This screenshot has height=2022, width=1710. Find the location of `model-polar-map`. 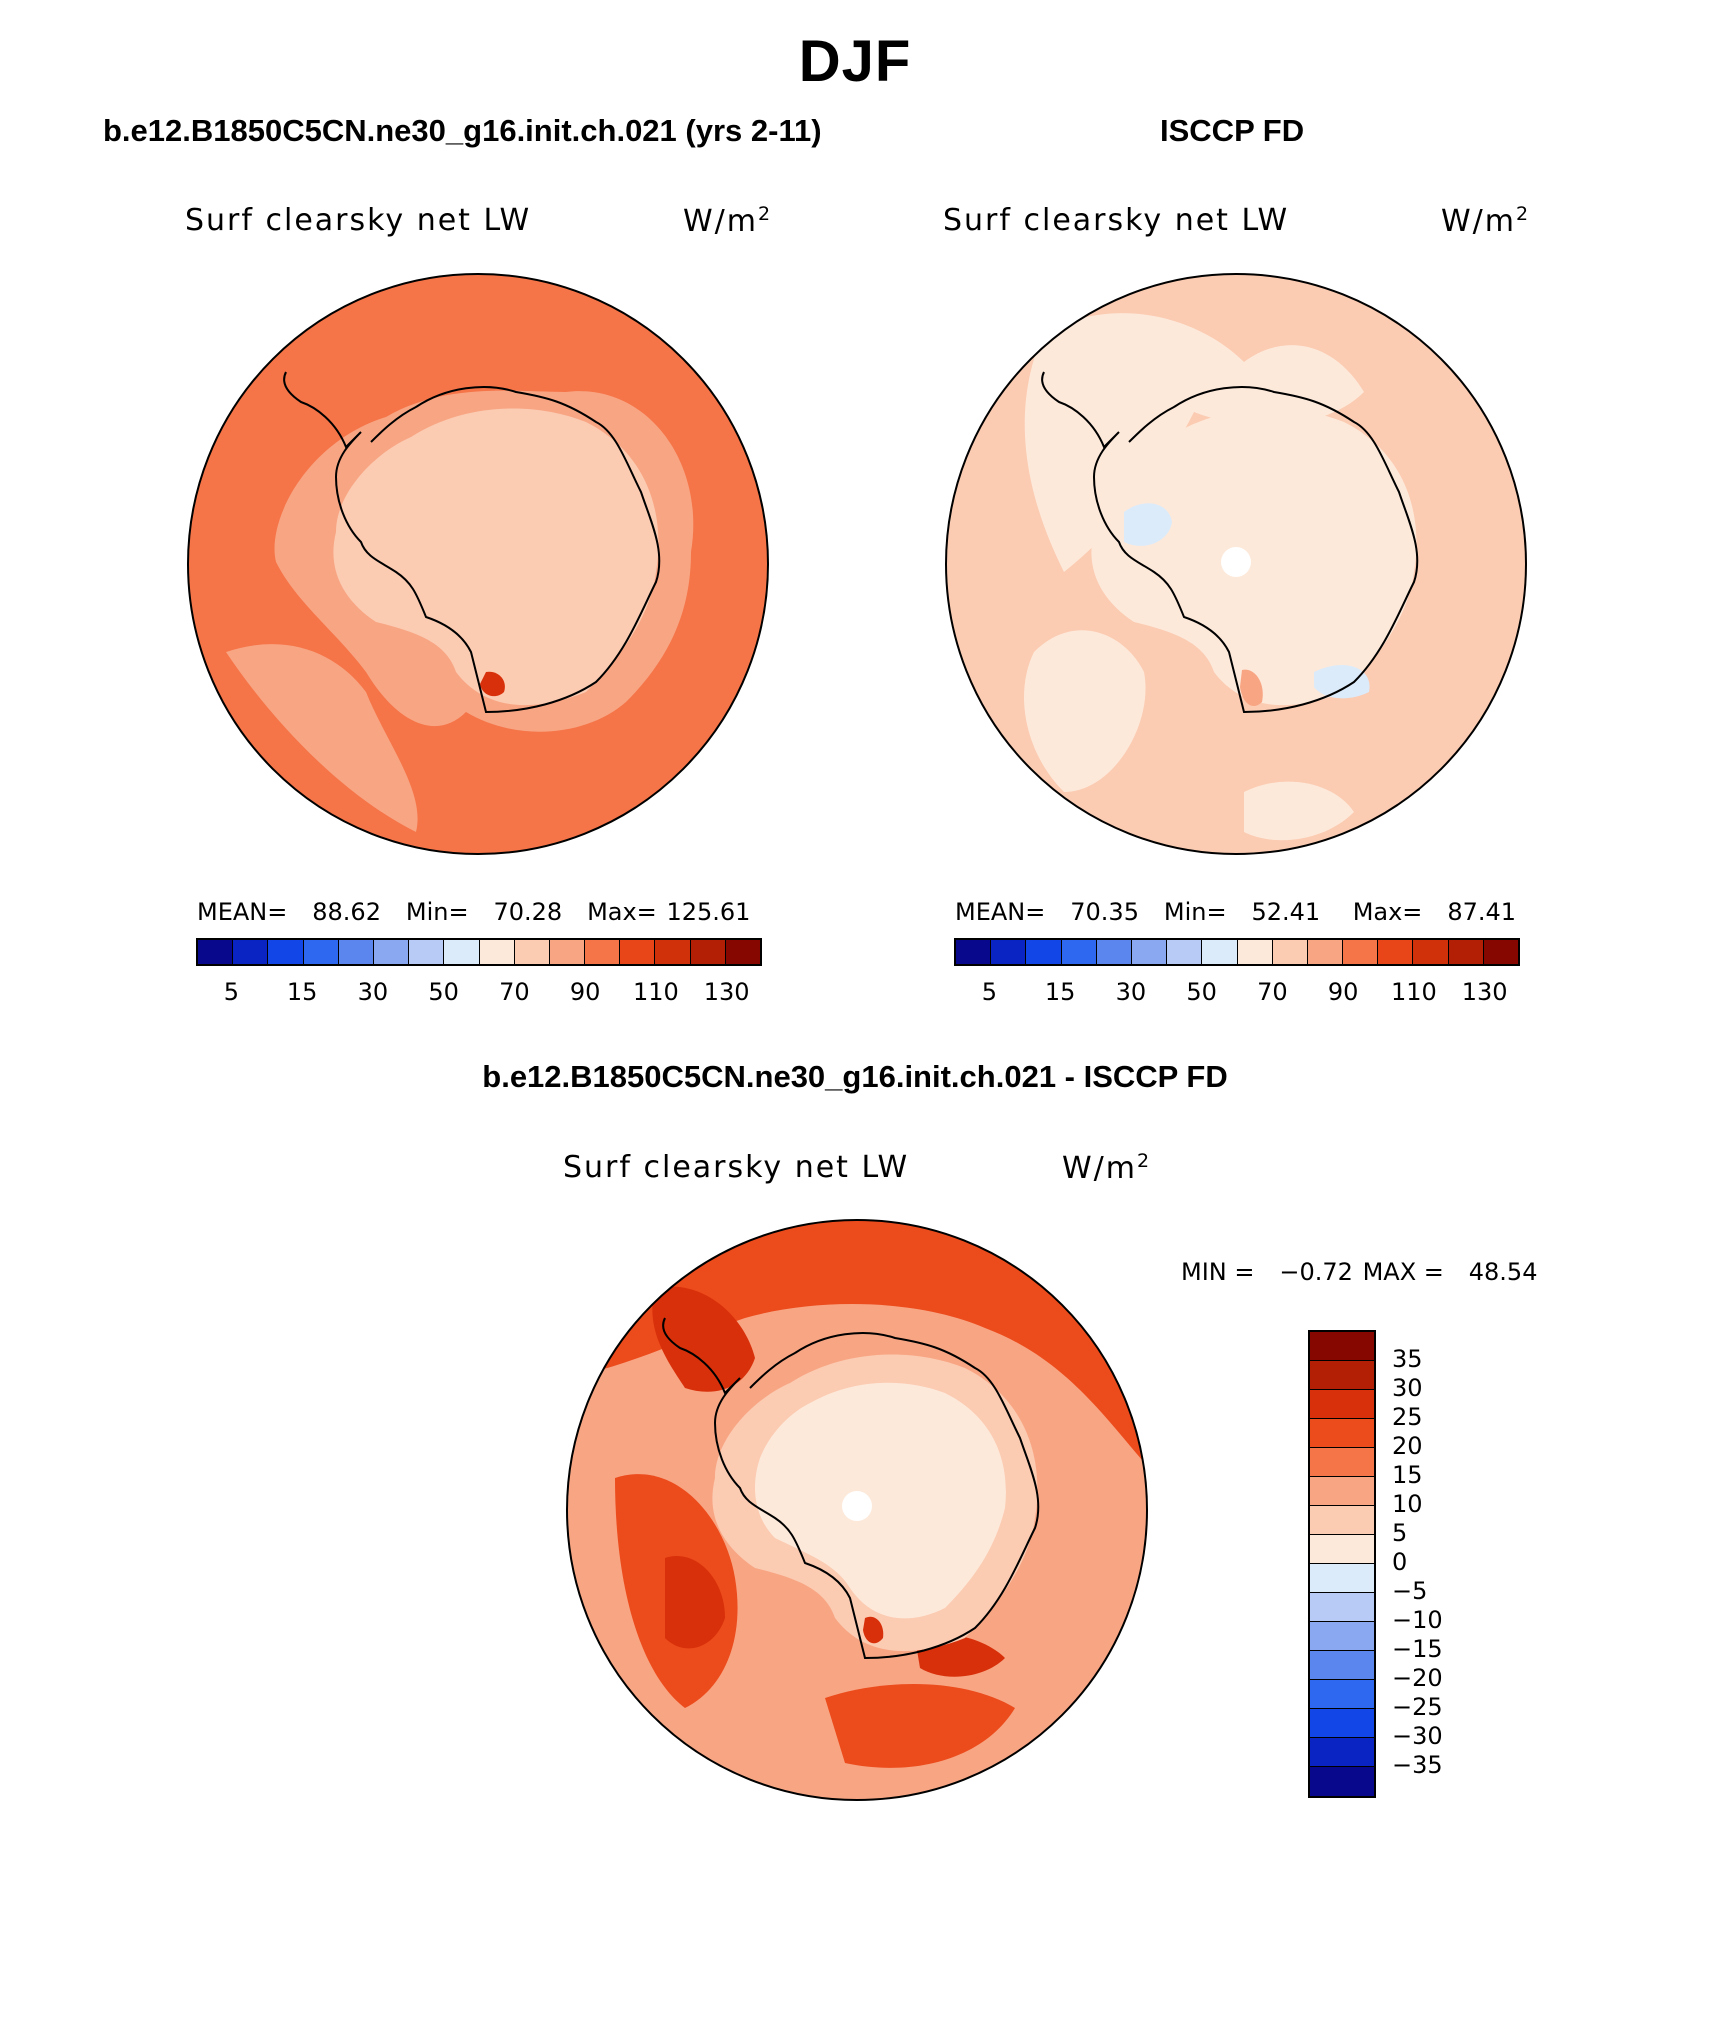

model-polar-map is located at coordinates (478, 564).